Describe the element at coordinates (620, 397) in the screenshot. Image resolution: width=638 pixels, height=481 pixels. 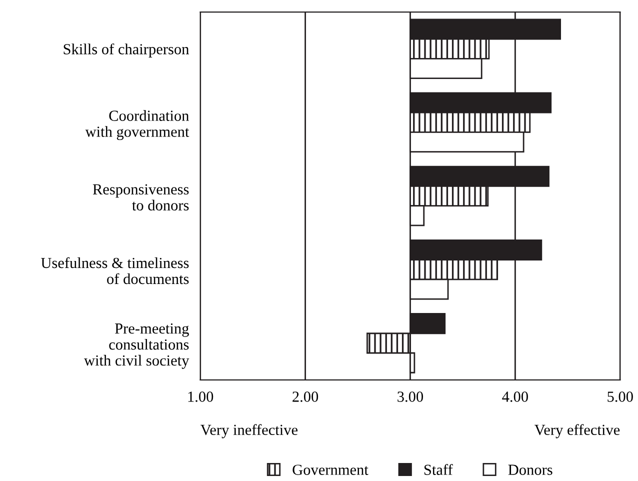
I see `x-tick-label: 5.00` at that location.